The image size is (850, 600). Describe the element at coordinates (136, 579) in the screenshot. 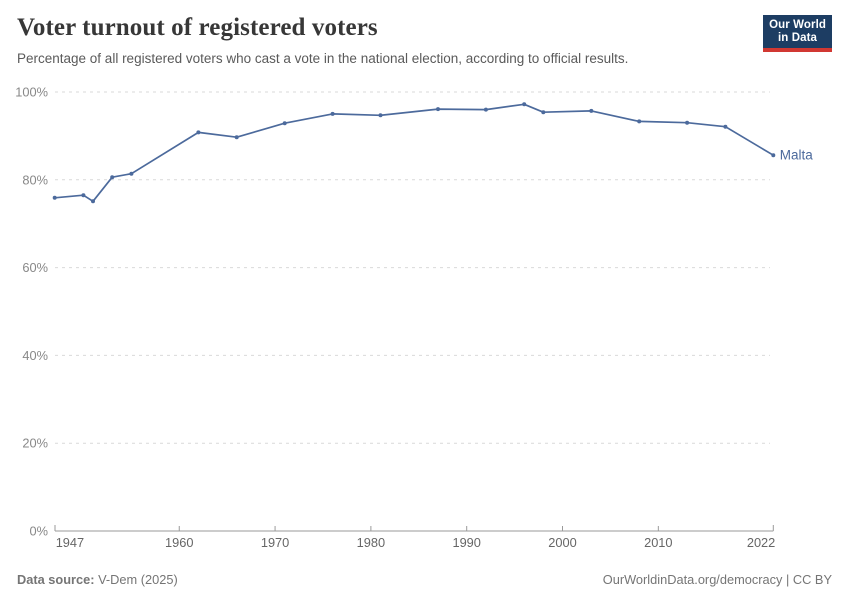

I see `data-source-value: V-Dem (2025)` at that location.